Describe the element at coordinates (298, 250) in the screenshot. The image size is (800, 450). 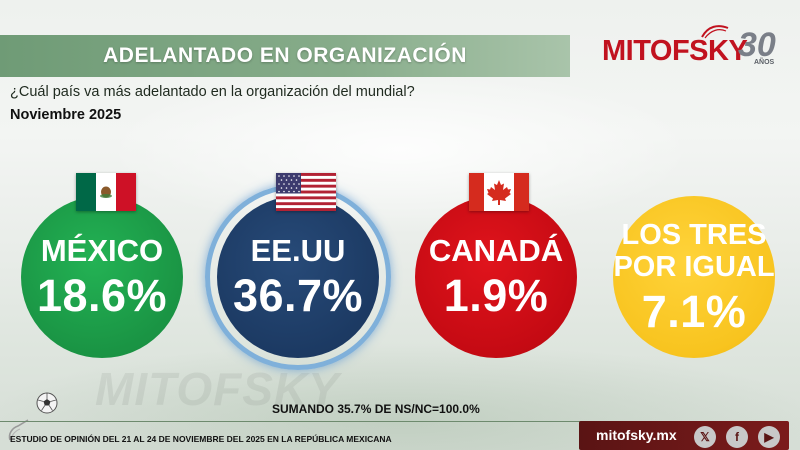
I see `category-label-usa: EE.UU` at that location.